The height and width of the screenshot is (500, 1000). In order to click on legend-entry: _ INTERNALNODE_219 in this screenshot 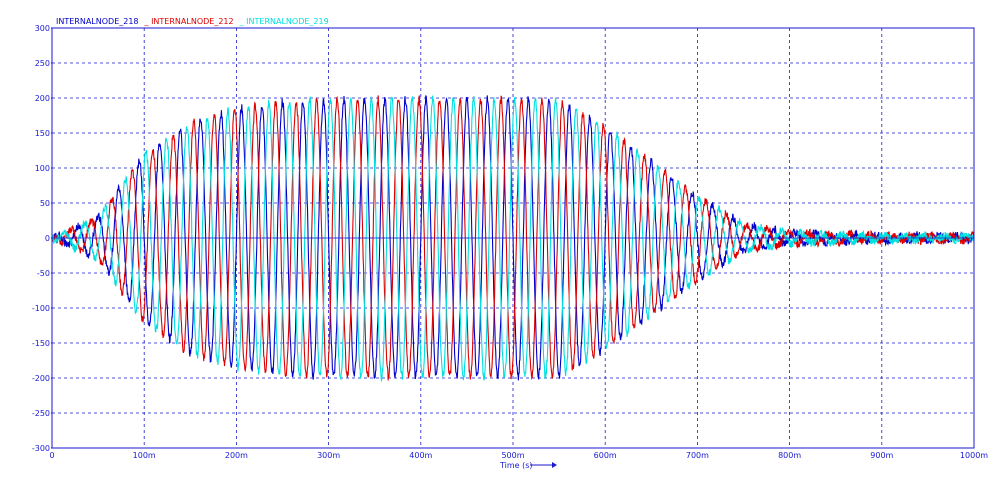, I will do `click(284, 21)`.